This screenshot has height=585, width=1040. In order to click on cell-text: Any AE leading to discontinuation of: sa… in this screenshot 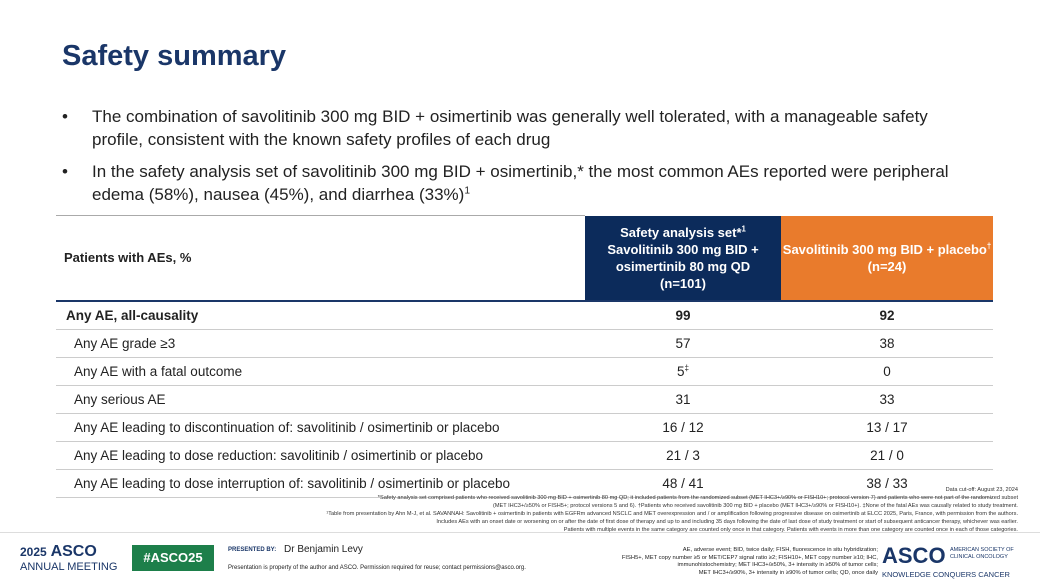, I will do `click(287, 427)`.